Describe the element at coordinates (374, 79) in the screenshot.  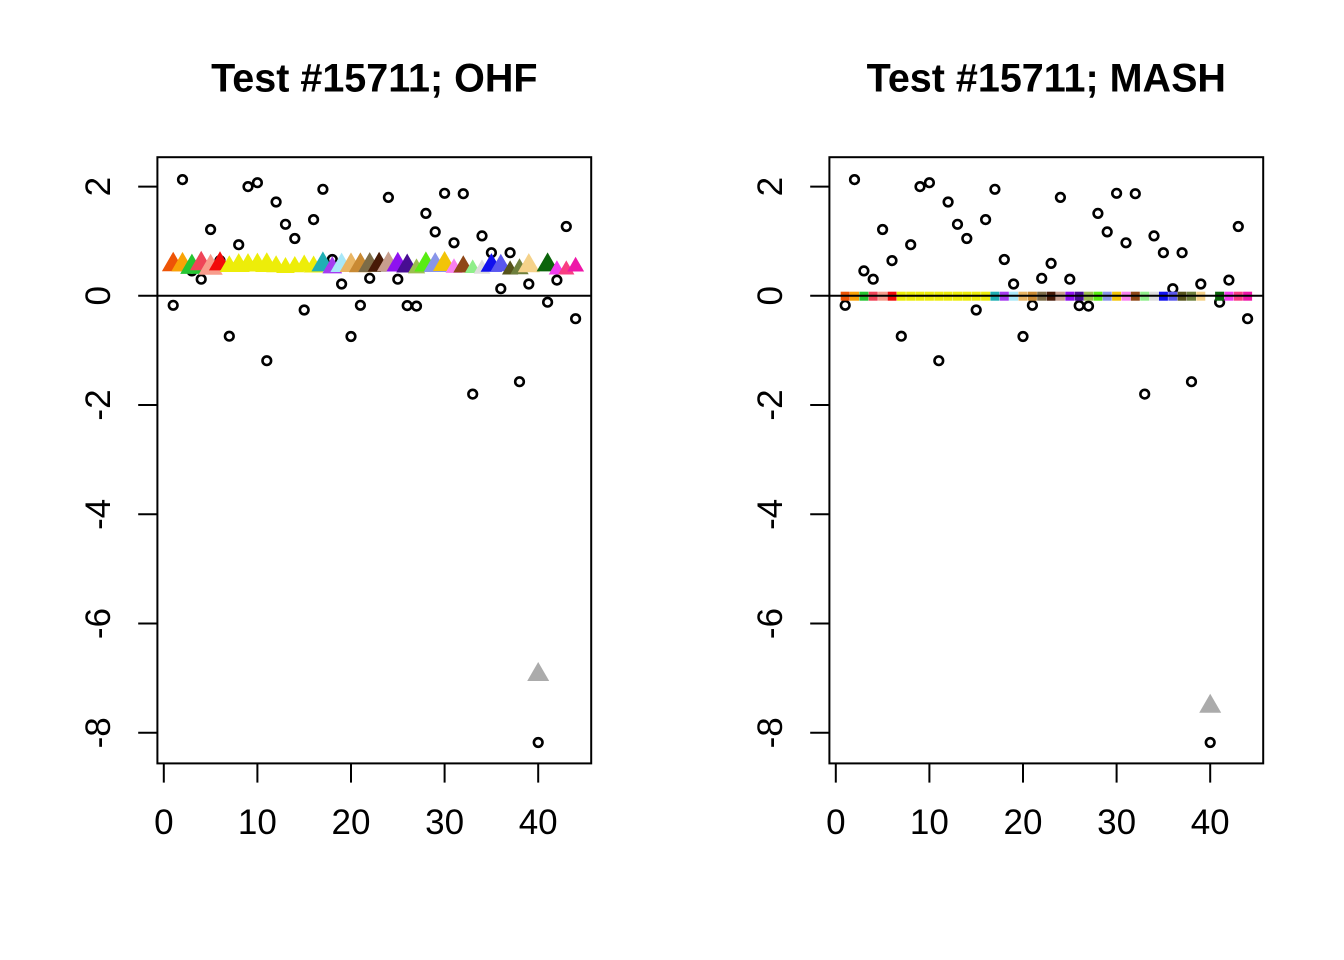
I see `svg-text: Test #15711; OHF` at that location.